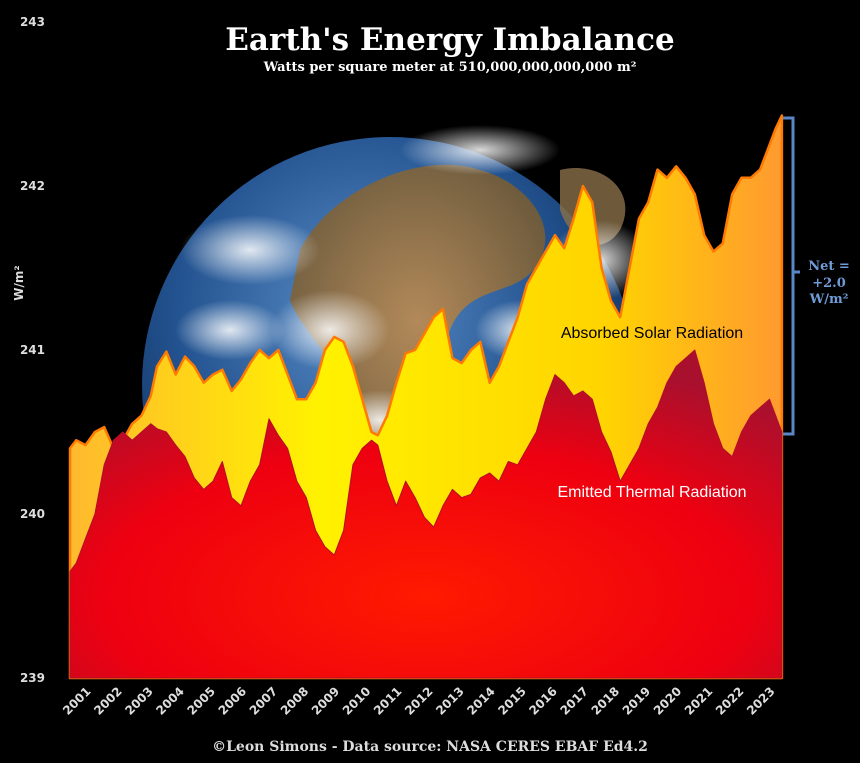 This screenshot has width=860, height=763. What do you see at coordinates (202, 701) in the screenshot?
I see `x-tick-label: 2005` at bounding box center [202, 701].